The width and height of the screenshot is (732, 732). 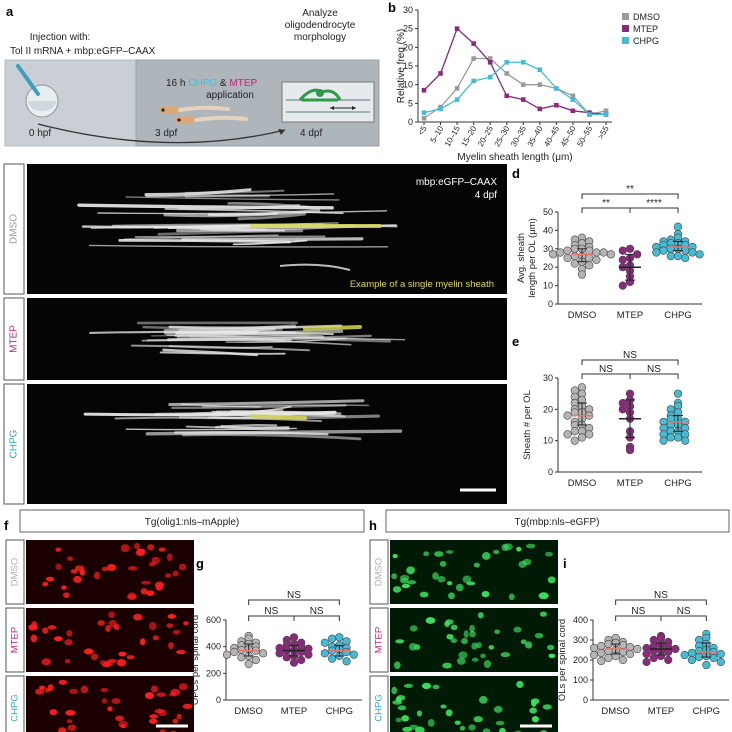 I want to click on b-series-line-dmso, so click(x=515, y=88).